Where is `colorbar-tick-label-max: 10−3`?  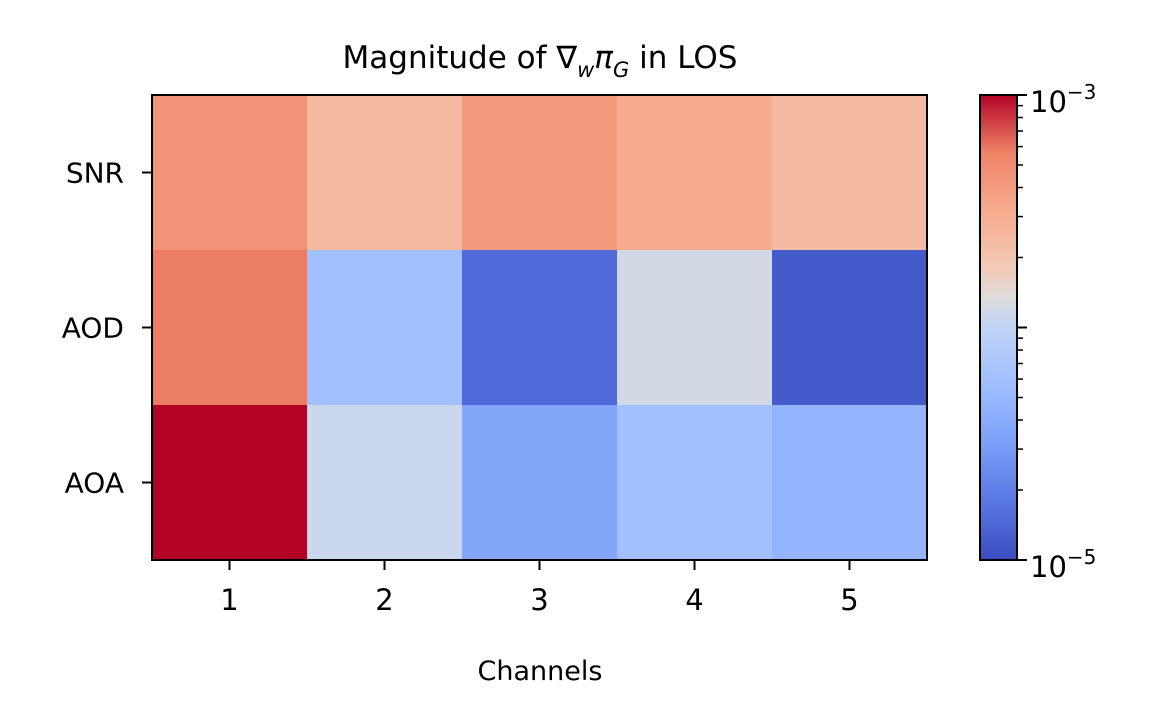
colorbar-tick-label-max: 10−3 is located at coordinates (1063, 99).